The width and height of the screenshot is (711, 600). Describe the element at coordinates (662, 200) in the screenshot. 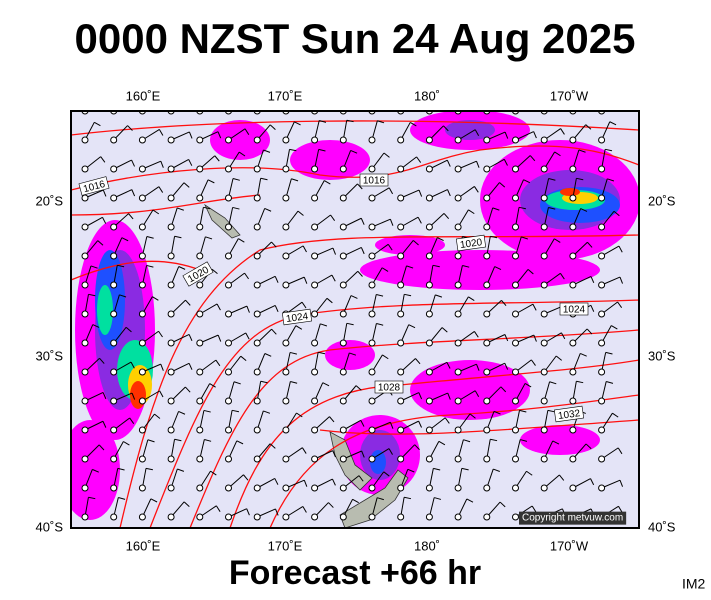

I see `latitude-label: 20˚S` at that location.